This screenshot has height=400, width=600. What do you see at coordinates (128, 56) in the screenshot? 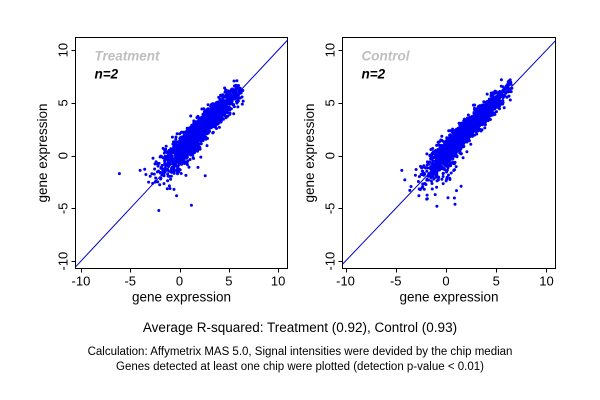
I see `panel-title-treatment: Treatment` at bounding box center [128, 56].